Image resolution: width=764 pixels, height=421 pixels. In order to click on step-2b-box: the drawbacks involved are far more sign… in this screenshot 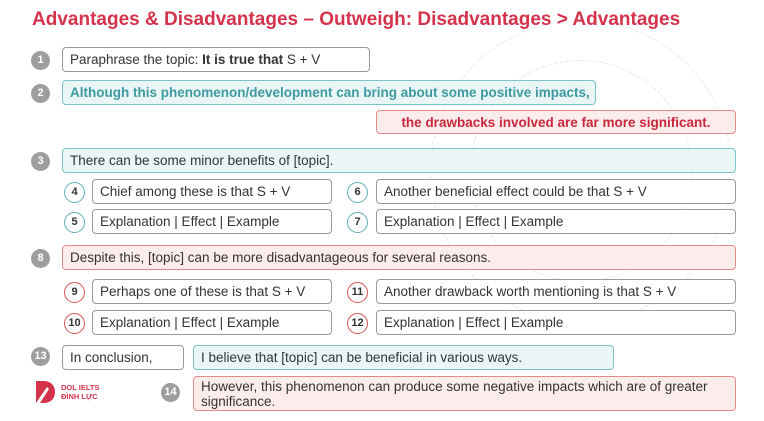, I will do `click(556, 122)`.